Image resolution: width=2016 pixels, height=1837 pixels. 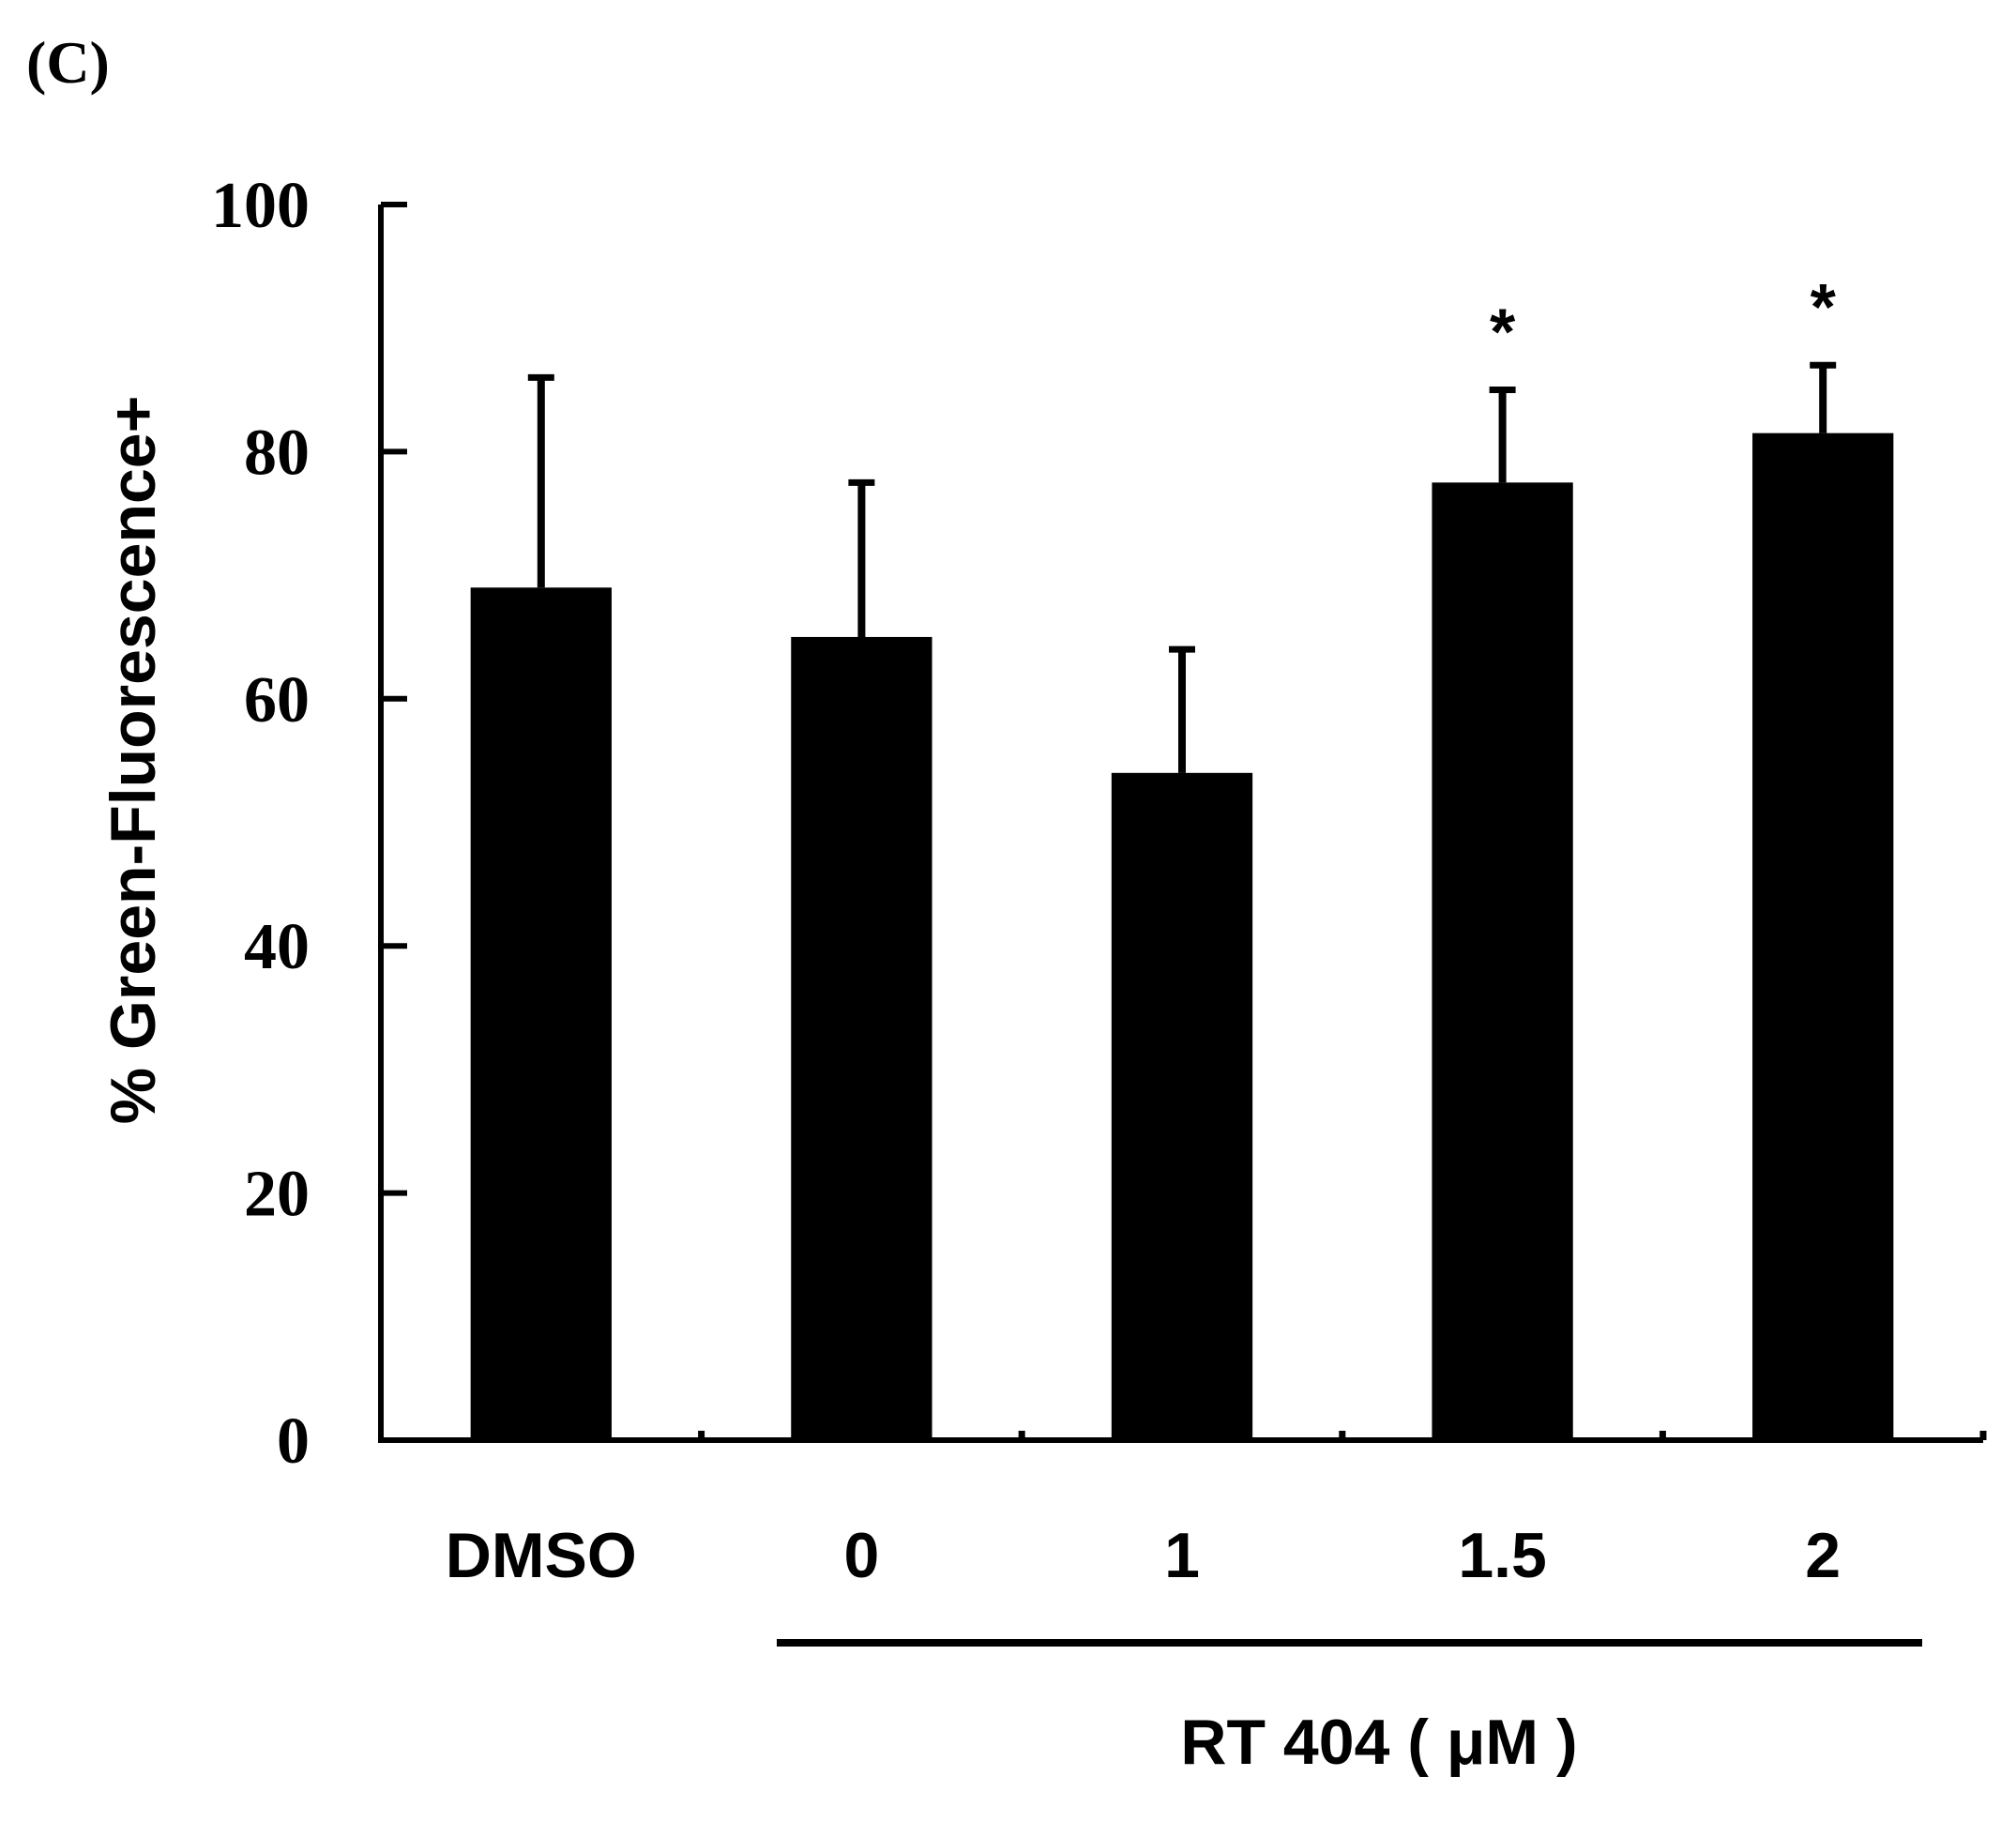 What do you see at coordinates (1378, 1742) in the screenshot?
I see `x-axis-title: RT 404 ( μM )` at bounding box center [1378, 1742].